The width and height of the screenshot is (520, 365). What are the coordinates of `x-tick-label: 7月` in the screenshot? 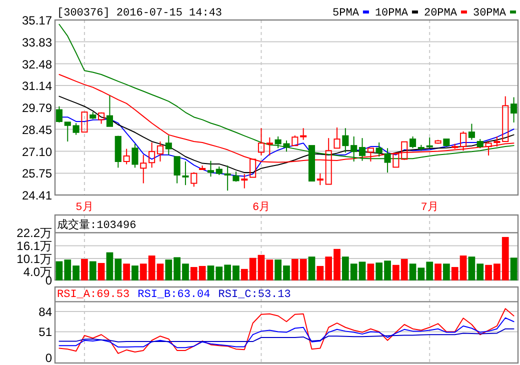 It's located at (429, 207).